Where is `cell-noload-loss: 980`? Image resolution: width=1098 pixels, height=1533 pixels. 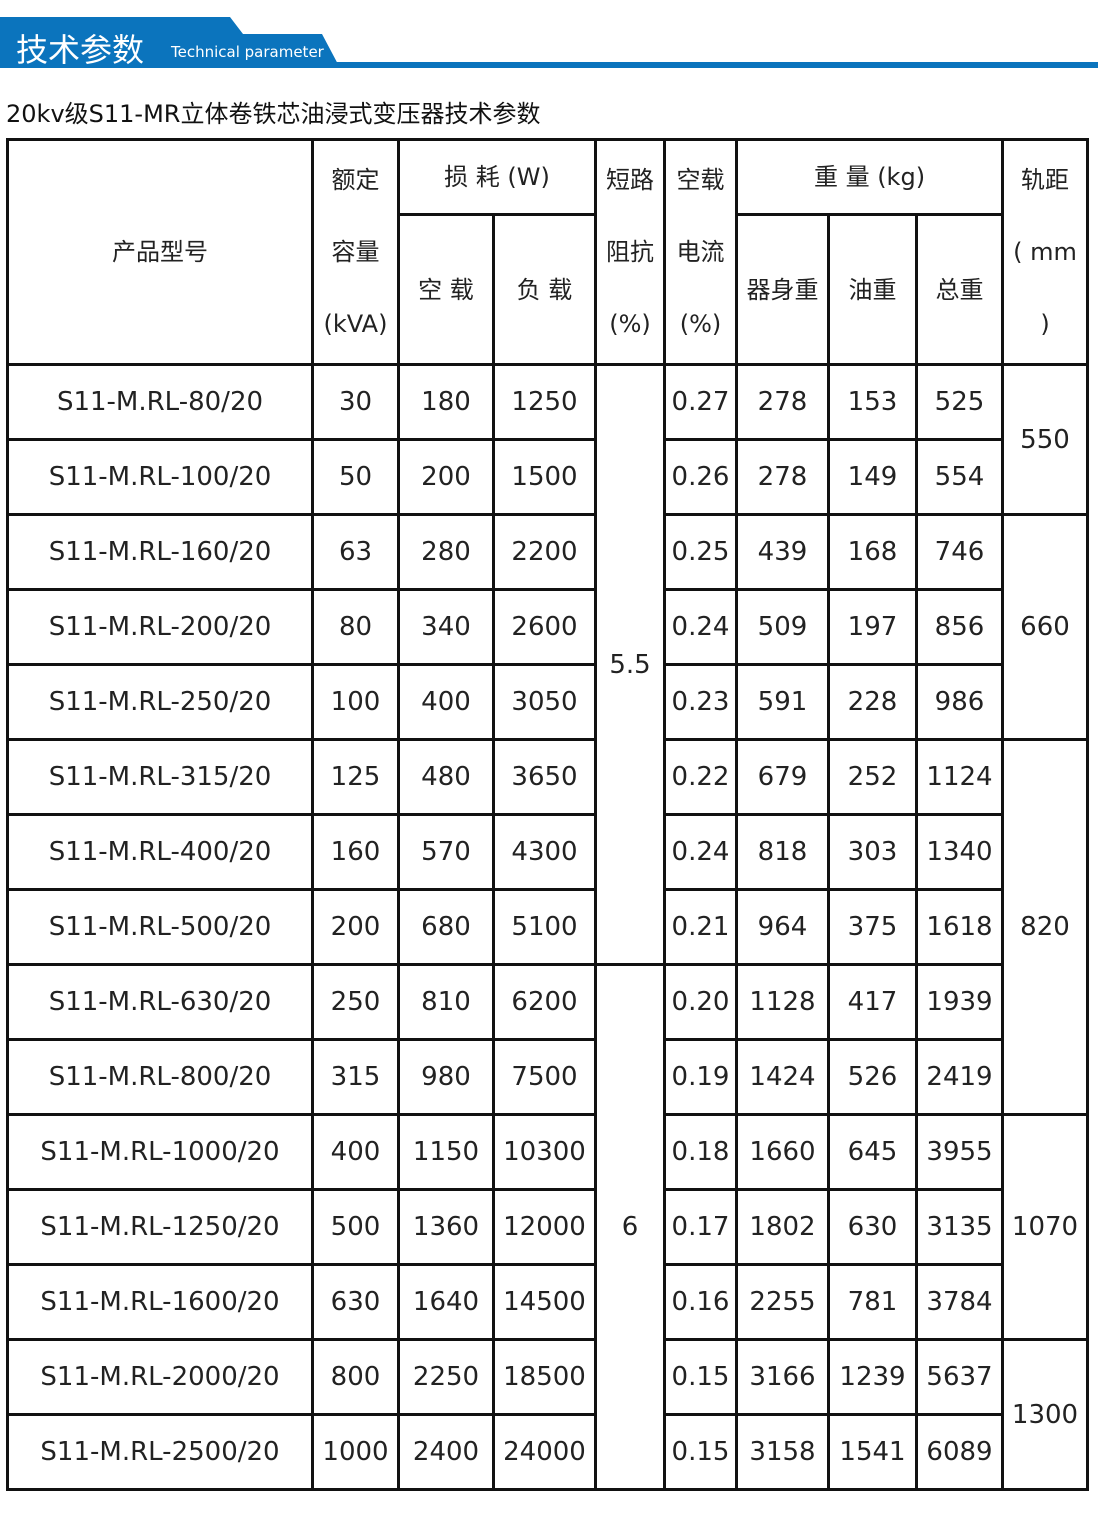
cell-noload-loss: 980 is located at coordinates (446, 1077).